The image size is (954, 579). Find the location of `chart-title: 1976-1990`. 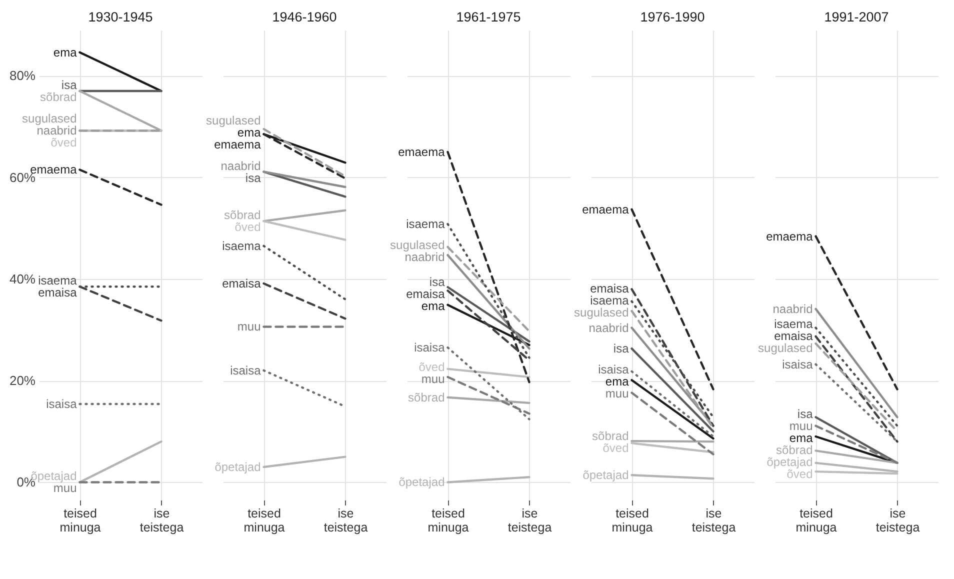

chart-title: 1976-1990 is located at coordinates (672, 17).